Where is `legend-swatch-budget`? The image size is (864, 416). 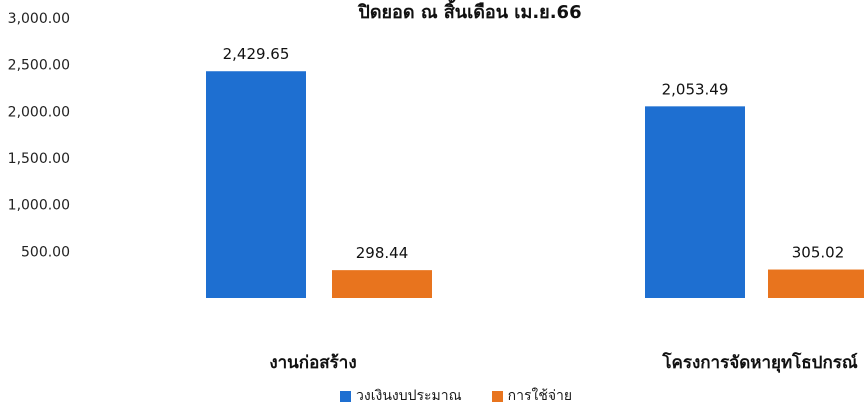 legend-swatch-budget is located at coordinates (345, 396).